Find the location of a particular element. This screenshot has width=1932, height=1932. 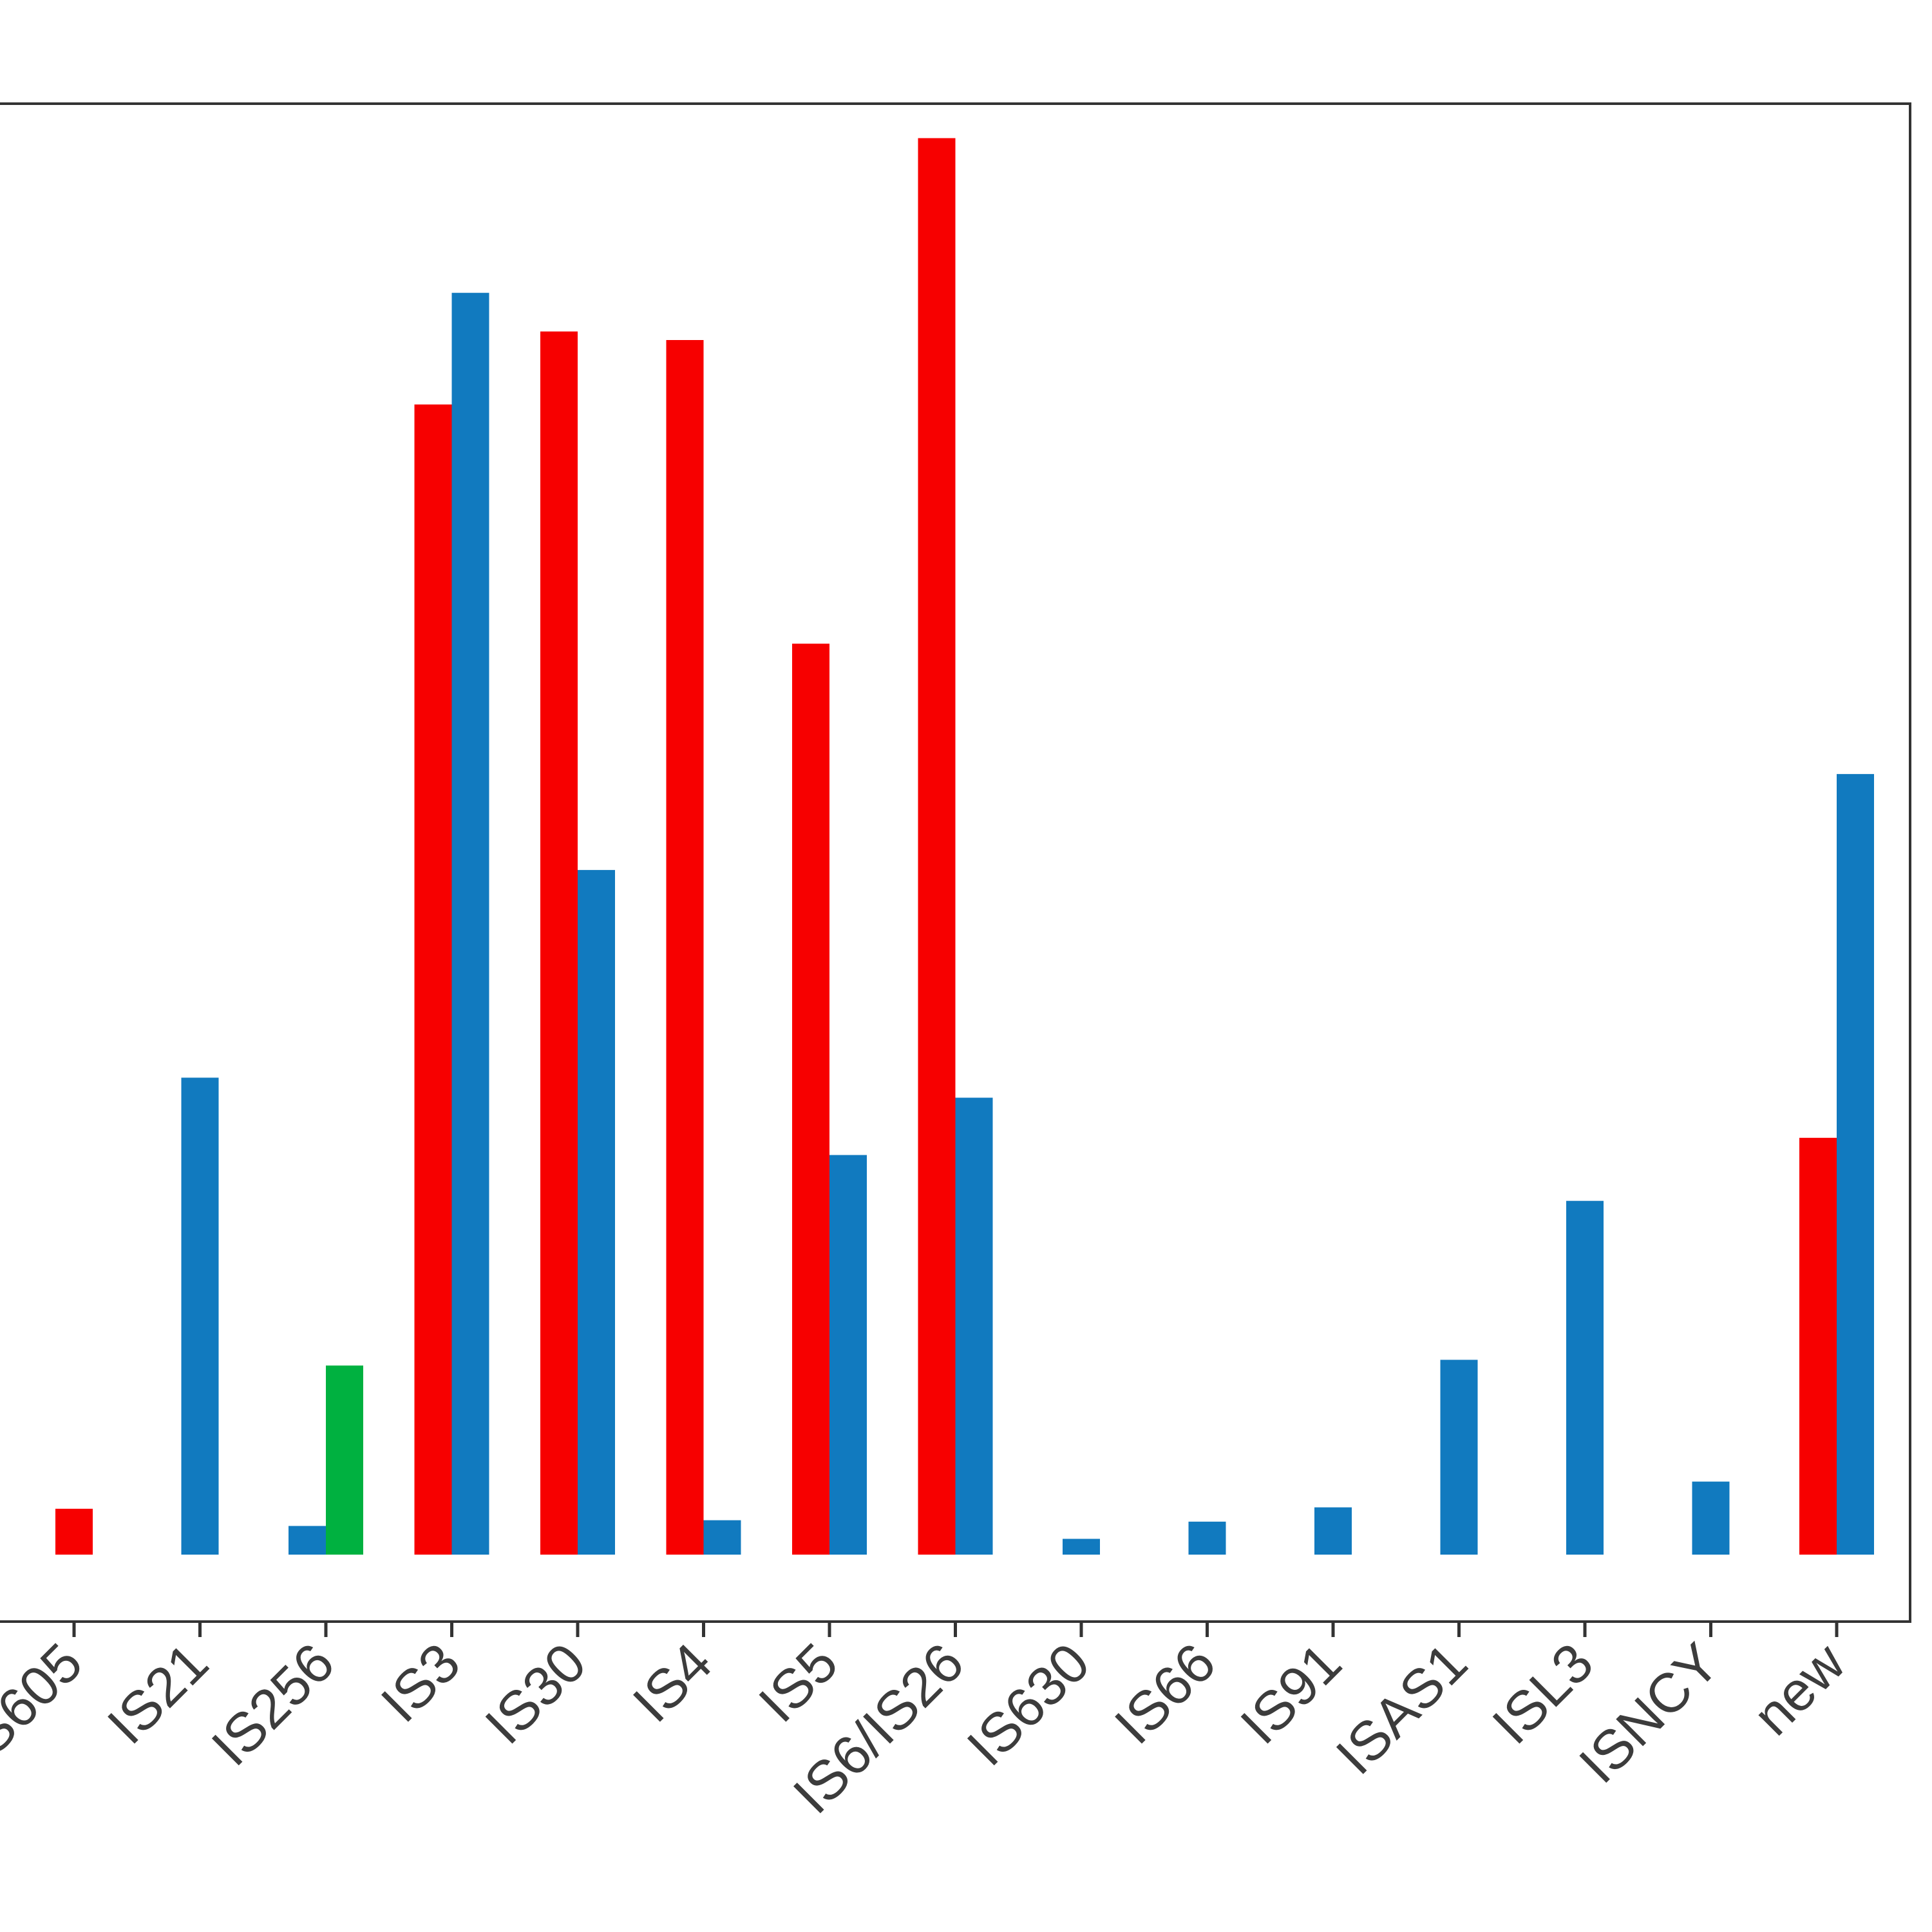

bar-new-red is located at coordinates (1818, 1346).